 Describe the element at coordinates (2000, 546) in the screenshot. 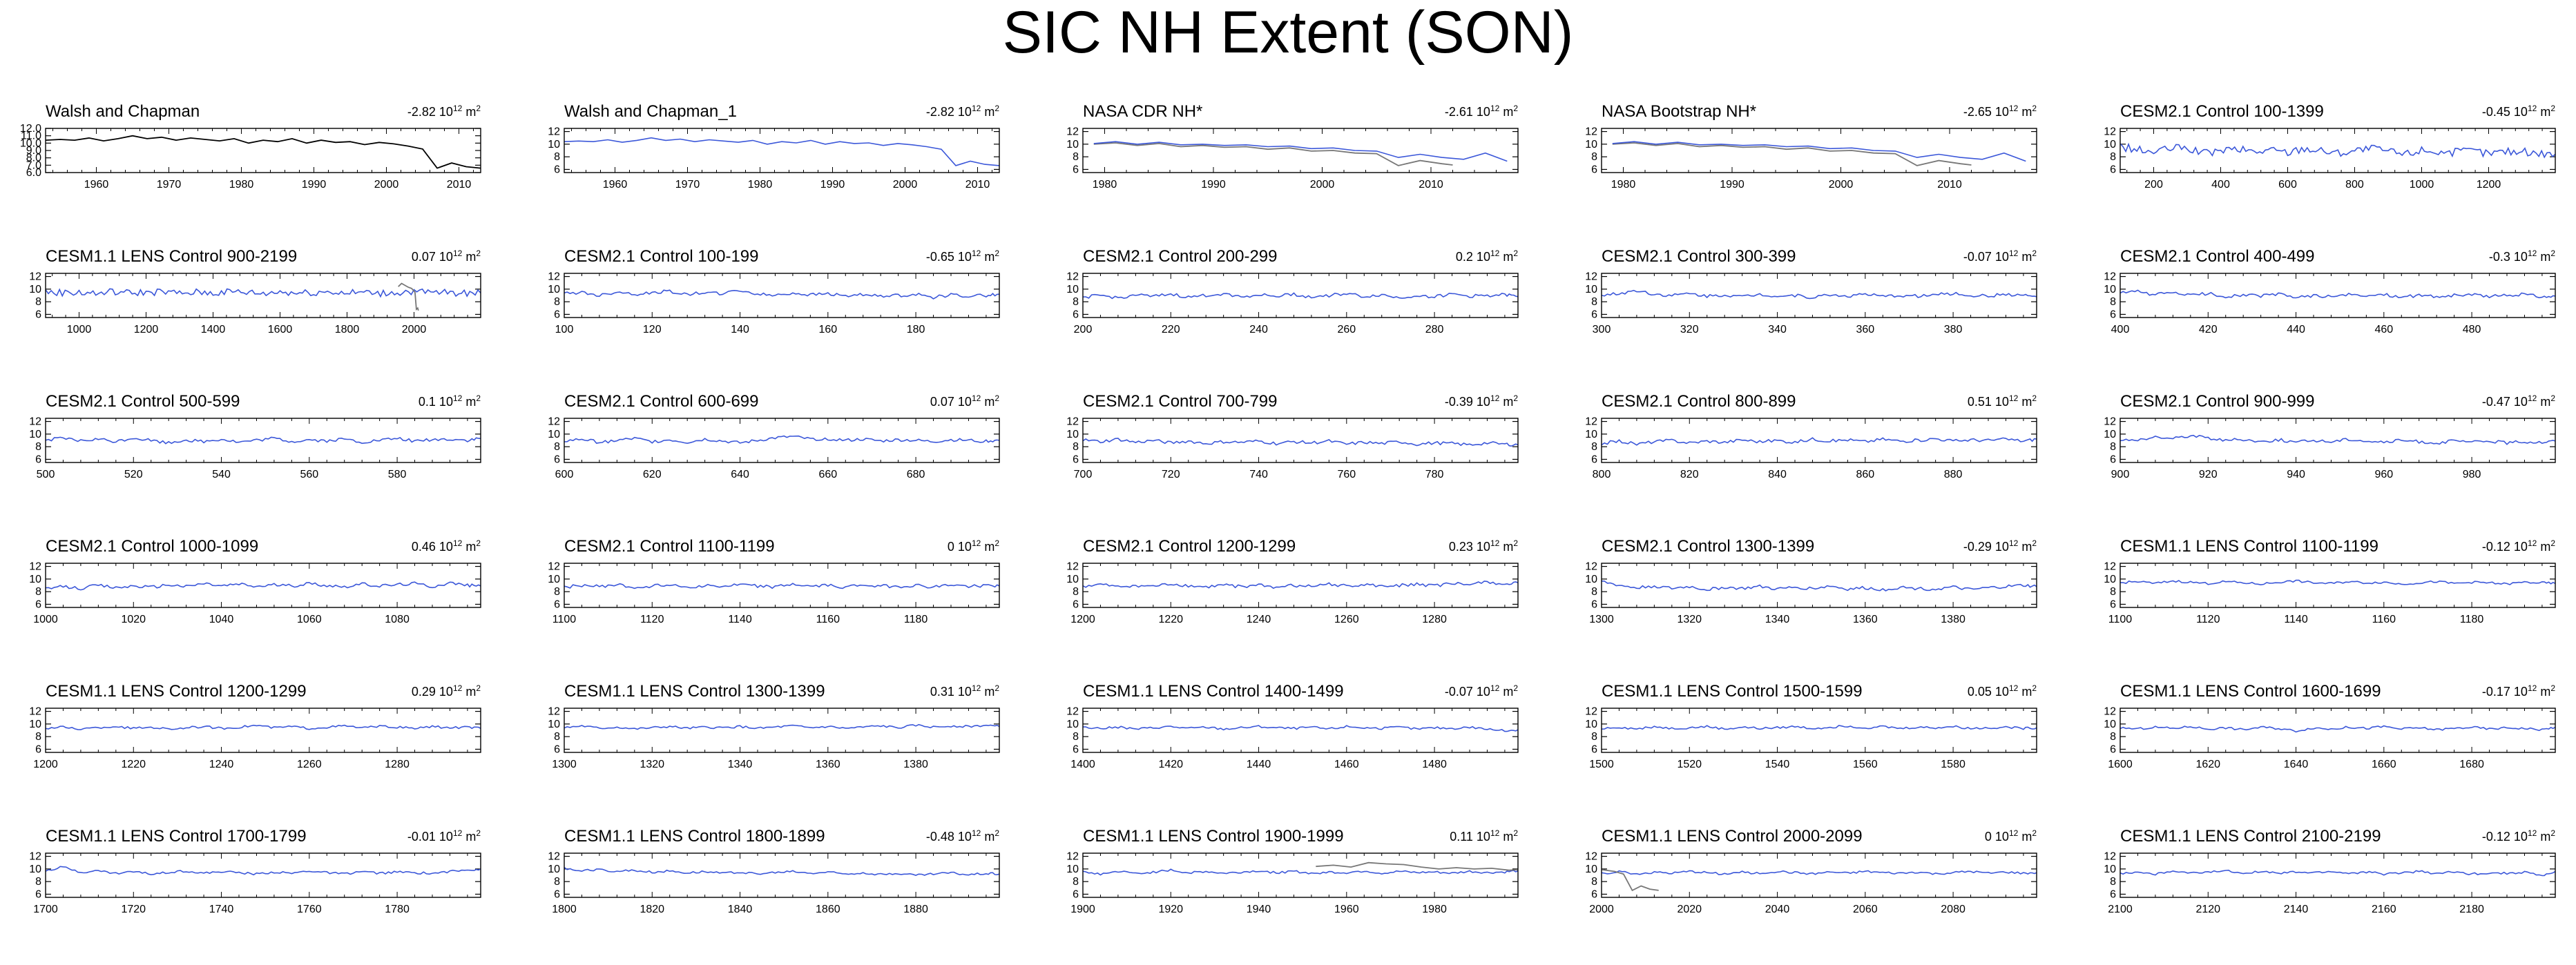

I see `trend-label: -0.29 1012 m2` at that location.